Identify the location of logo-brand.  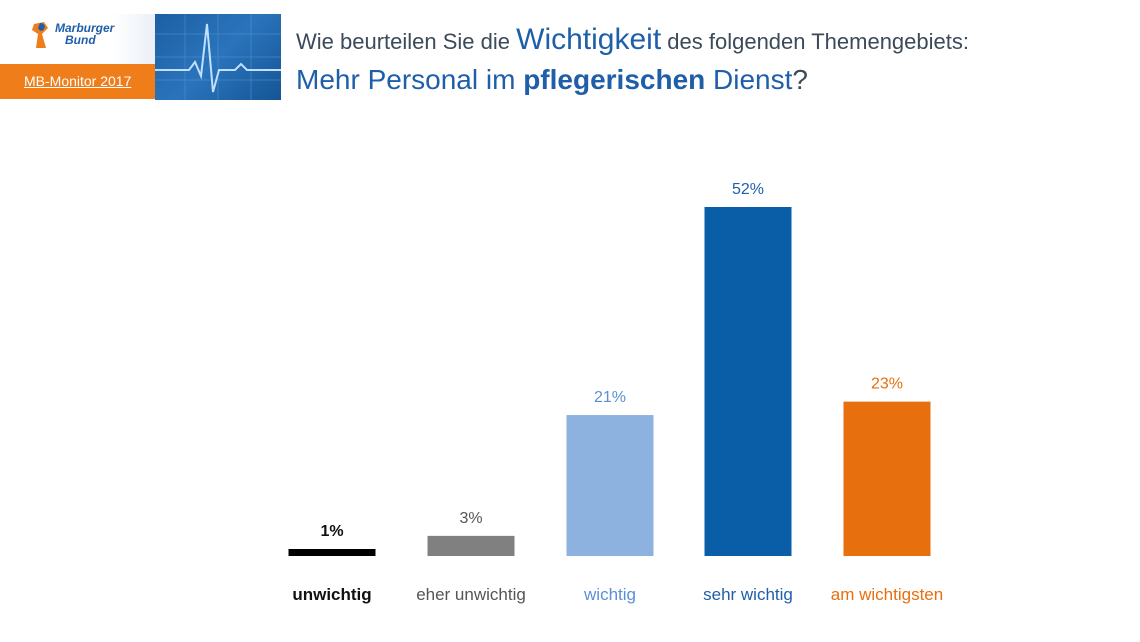
(80, 40).